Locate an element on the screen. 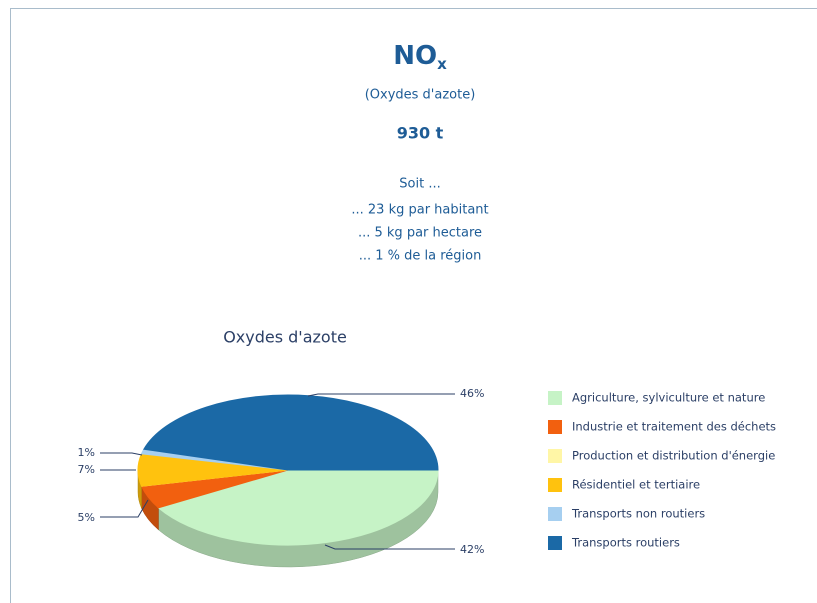  legend-label: Transports non routiers is located at coordinates (638, 514).